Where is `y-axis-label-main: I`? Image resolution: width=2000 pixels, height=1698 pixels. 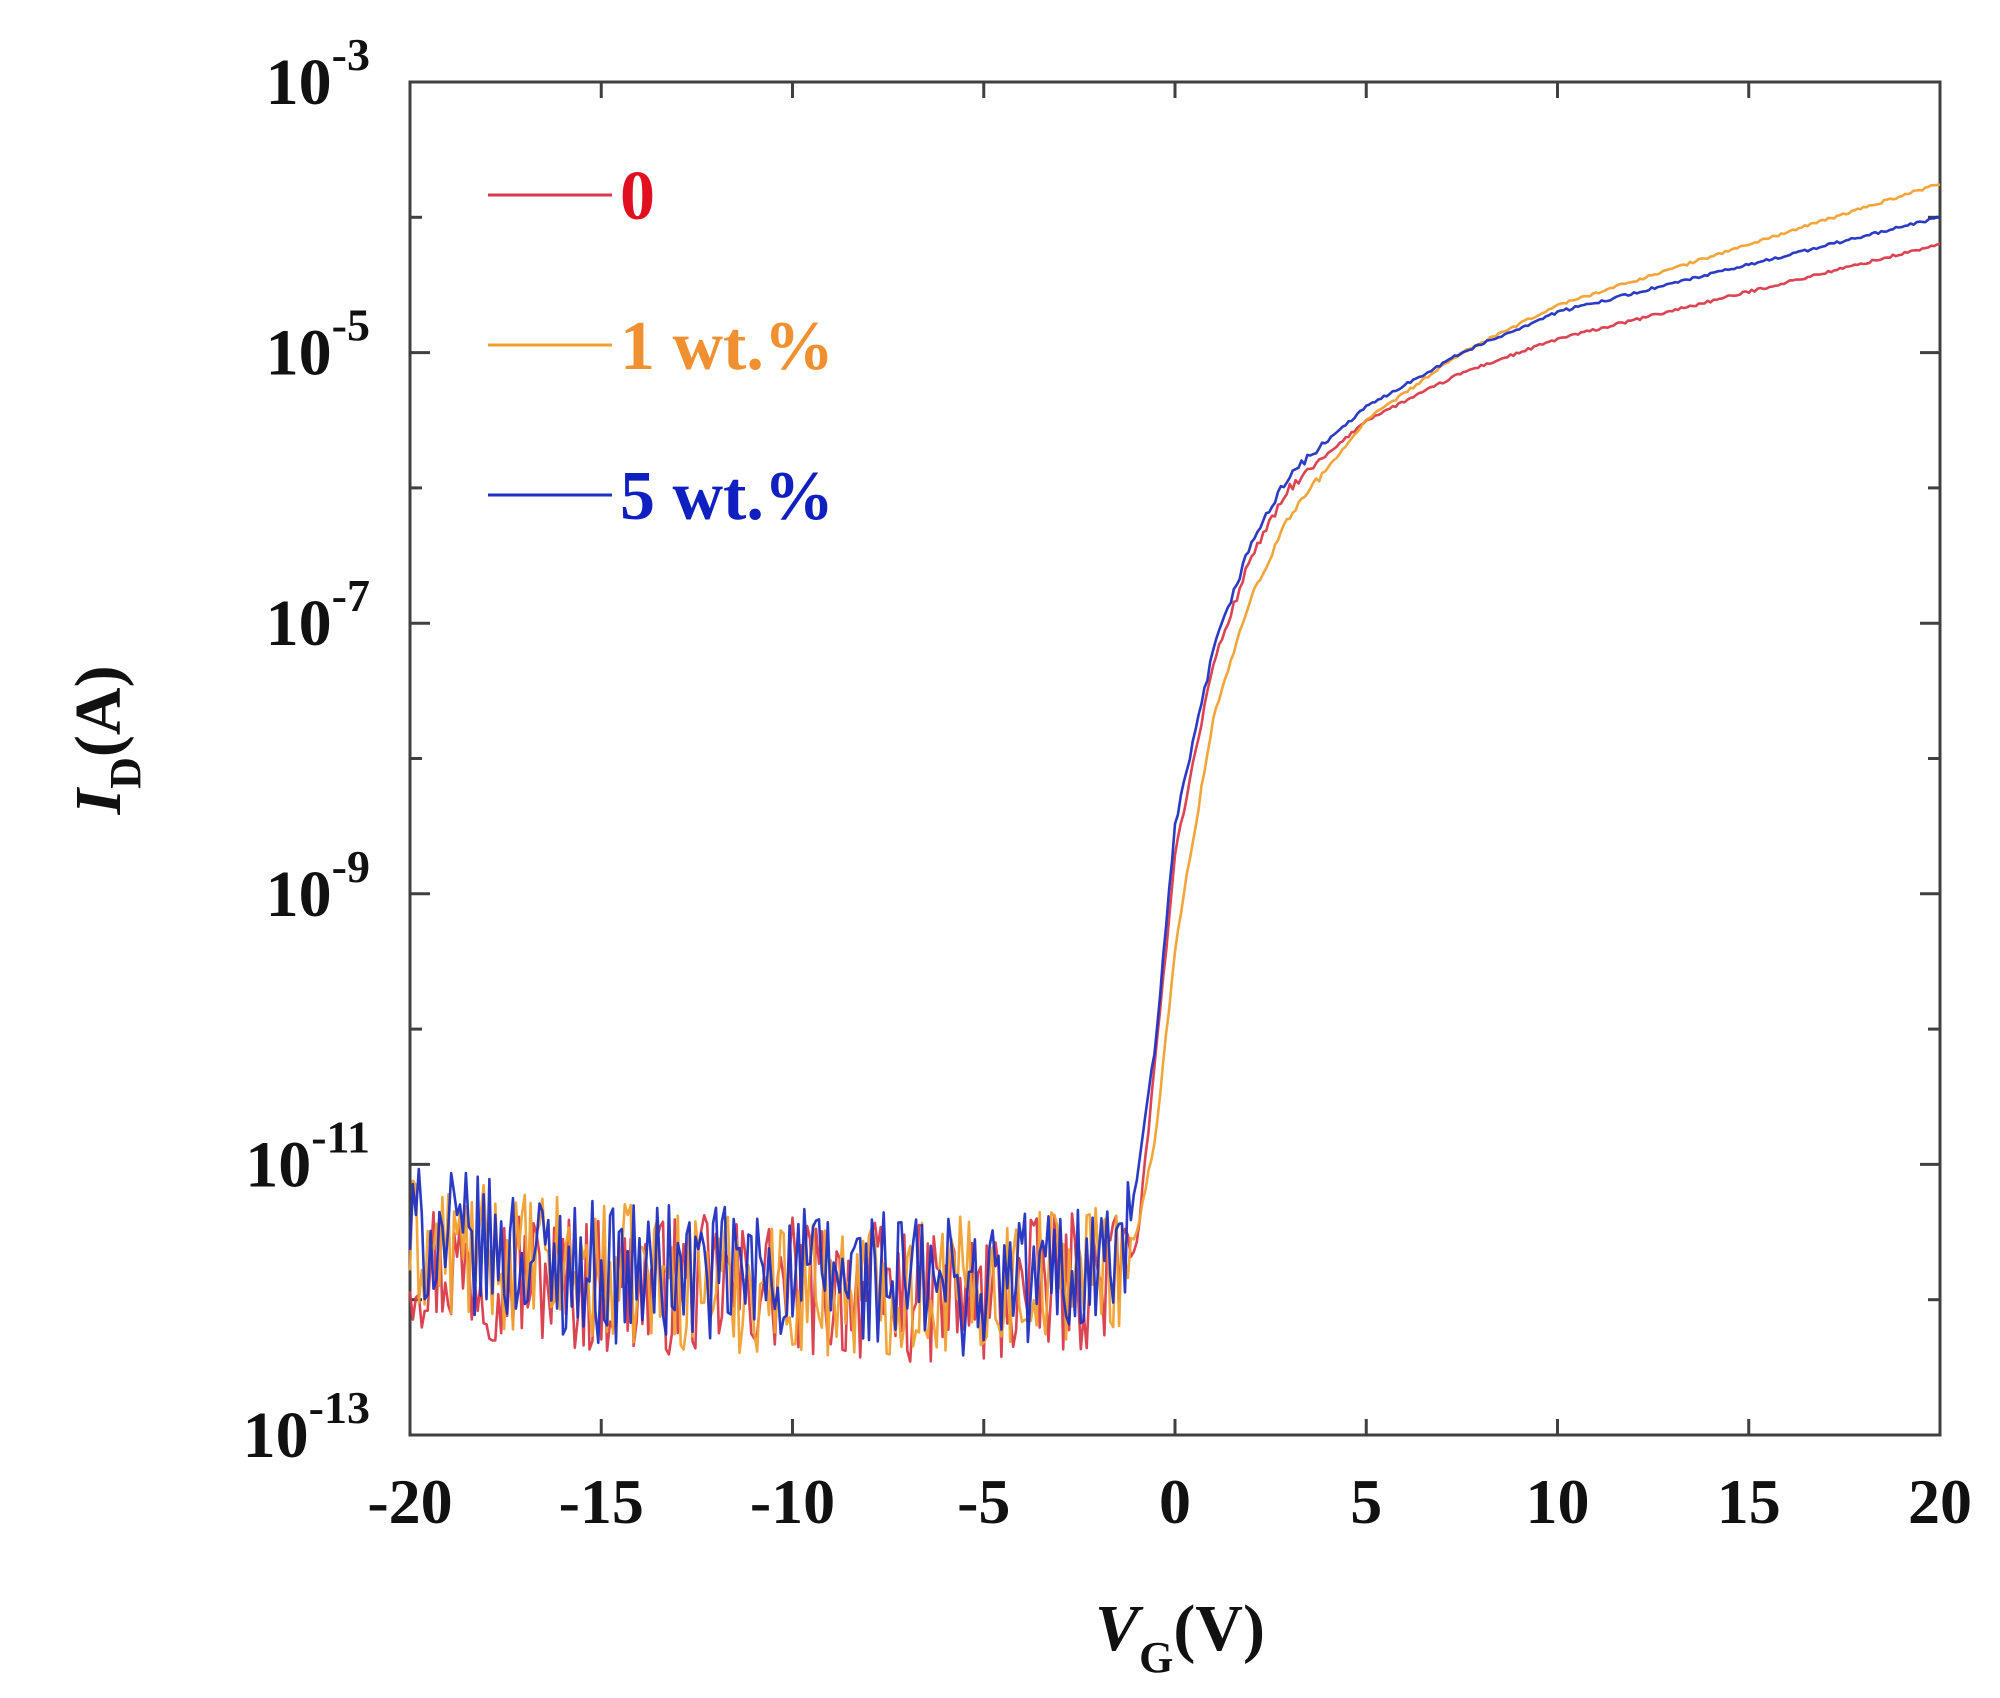
y-axis-label-main: I is located at coordinates (98, 801).